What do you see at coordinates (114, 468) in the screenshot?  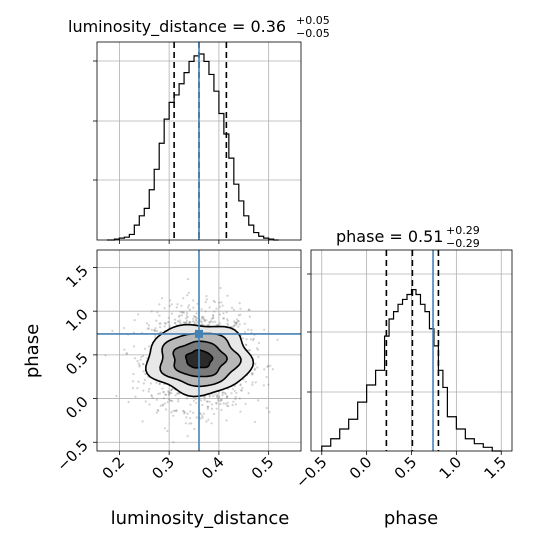 I see `xtick-label-0: 0.2` at bounding box center [114, 468].